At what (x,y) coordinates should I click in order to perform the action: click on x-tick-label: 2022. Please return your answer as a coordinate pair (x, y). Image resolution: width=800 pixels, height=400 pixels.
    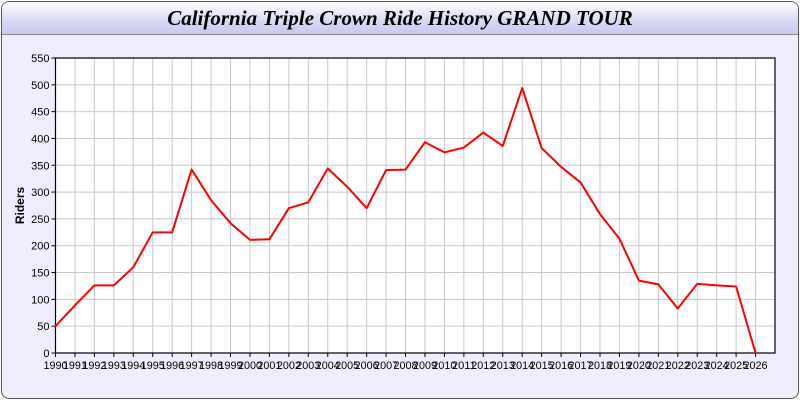
    Looking at the image, I should click on (678, 366).